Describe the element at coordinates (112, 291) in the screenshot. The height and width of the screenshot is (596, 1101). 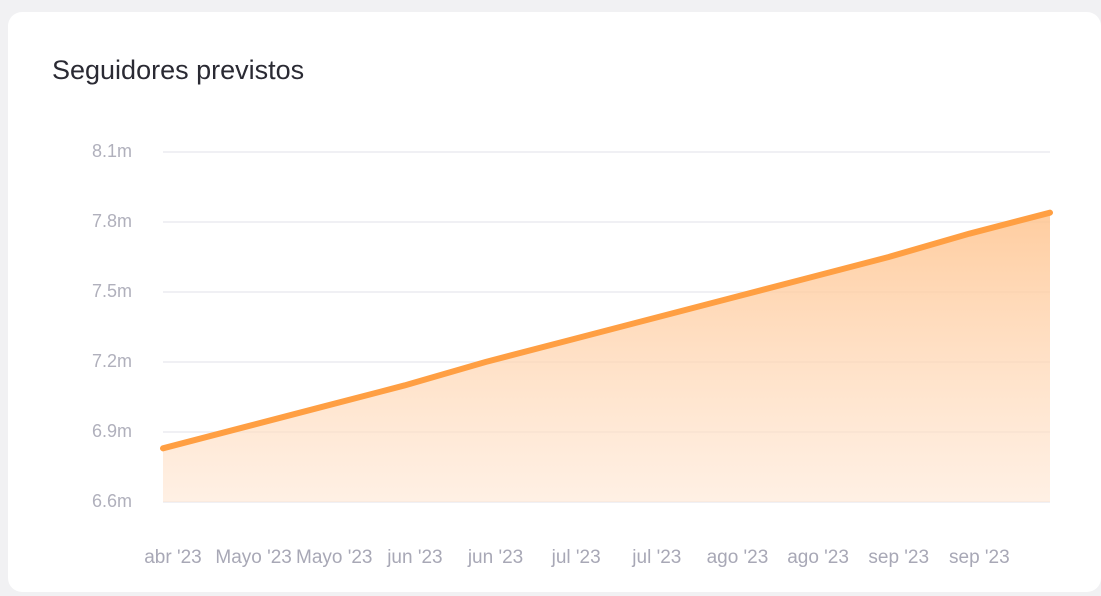
I see `y-tick-label: 7.5m` at that location.